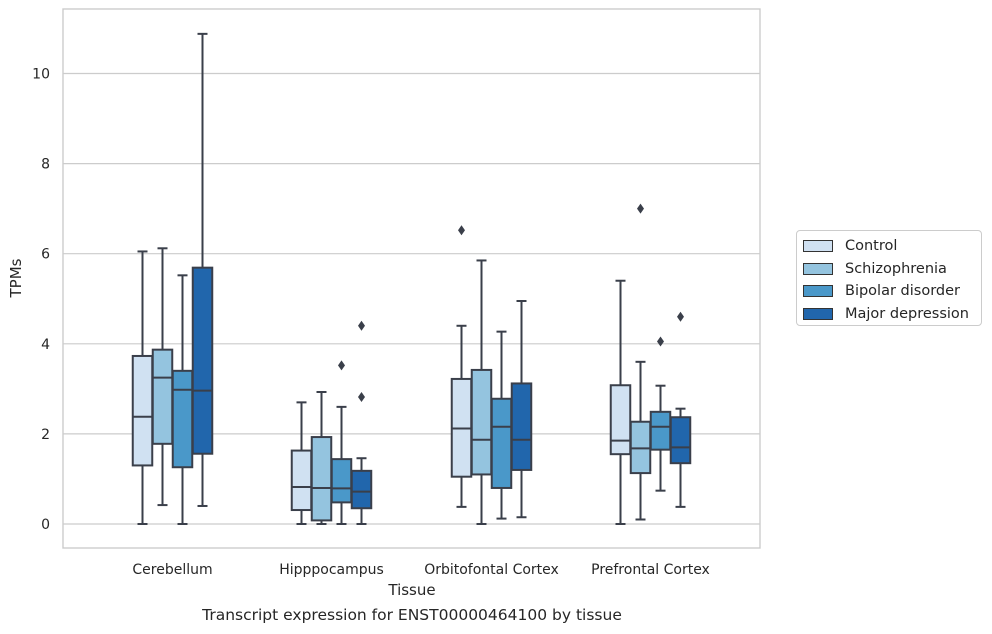 Image resolution: width=992 pixels, height=634 pixels. I want to click on y-axis-label: TPMs, so click(16, 278).